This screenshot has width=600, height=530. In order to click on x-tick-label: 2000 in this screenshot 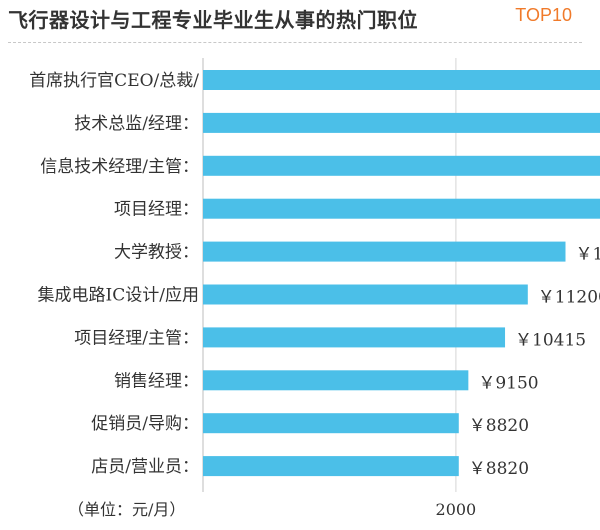, I will do `click(456, 509)`.